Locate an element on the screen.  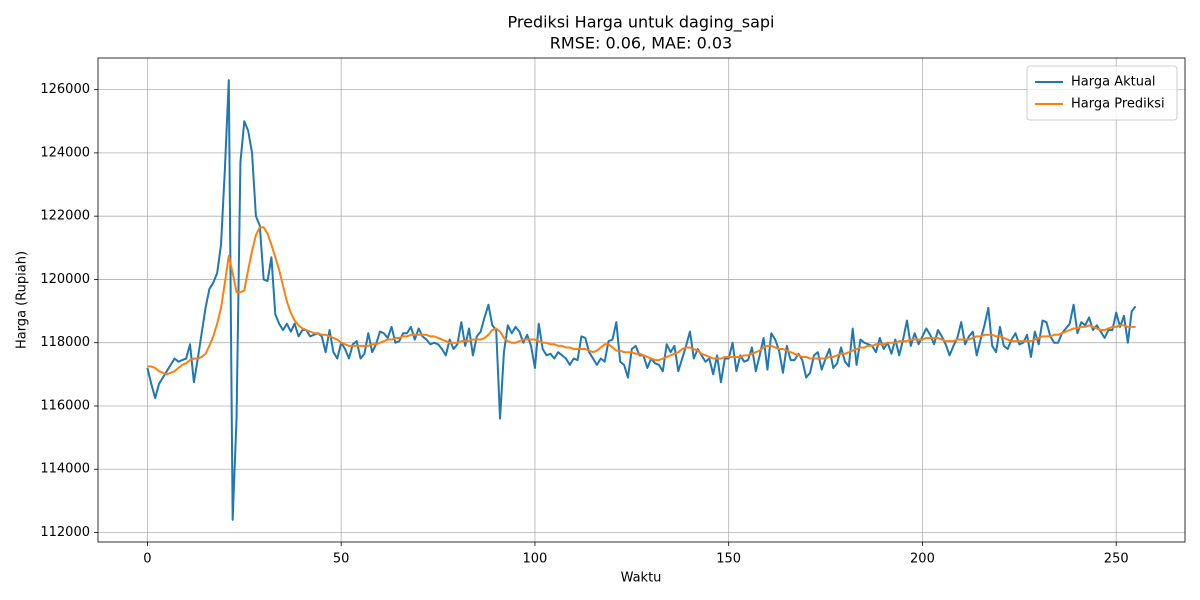
legend-label: Harga Prediksi is located at coordinates (1118, 104).